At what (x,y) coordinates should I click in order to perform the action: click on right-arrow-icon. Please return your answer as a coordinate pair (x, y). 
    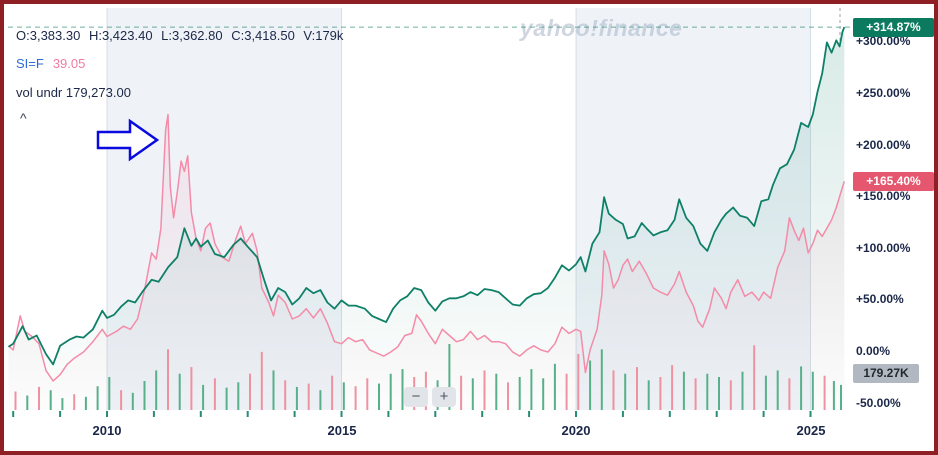
    Looking at the image, I should click on (128, 140).